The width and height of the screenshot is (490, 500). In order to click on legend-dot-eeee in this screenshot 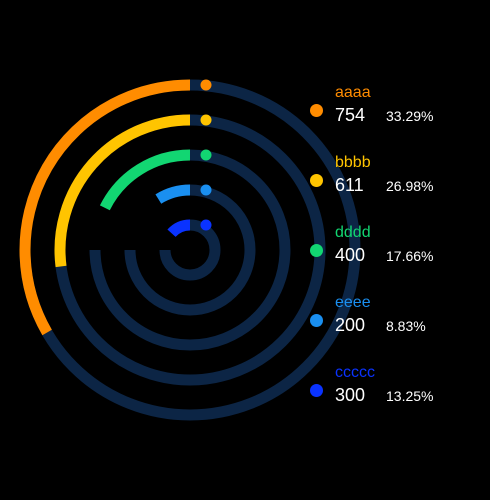, I will do `click(316, 320)`.